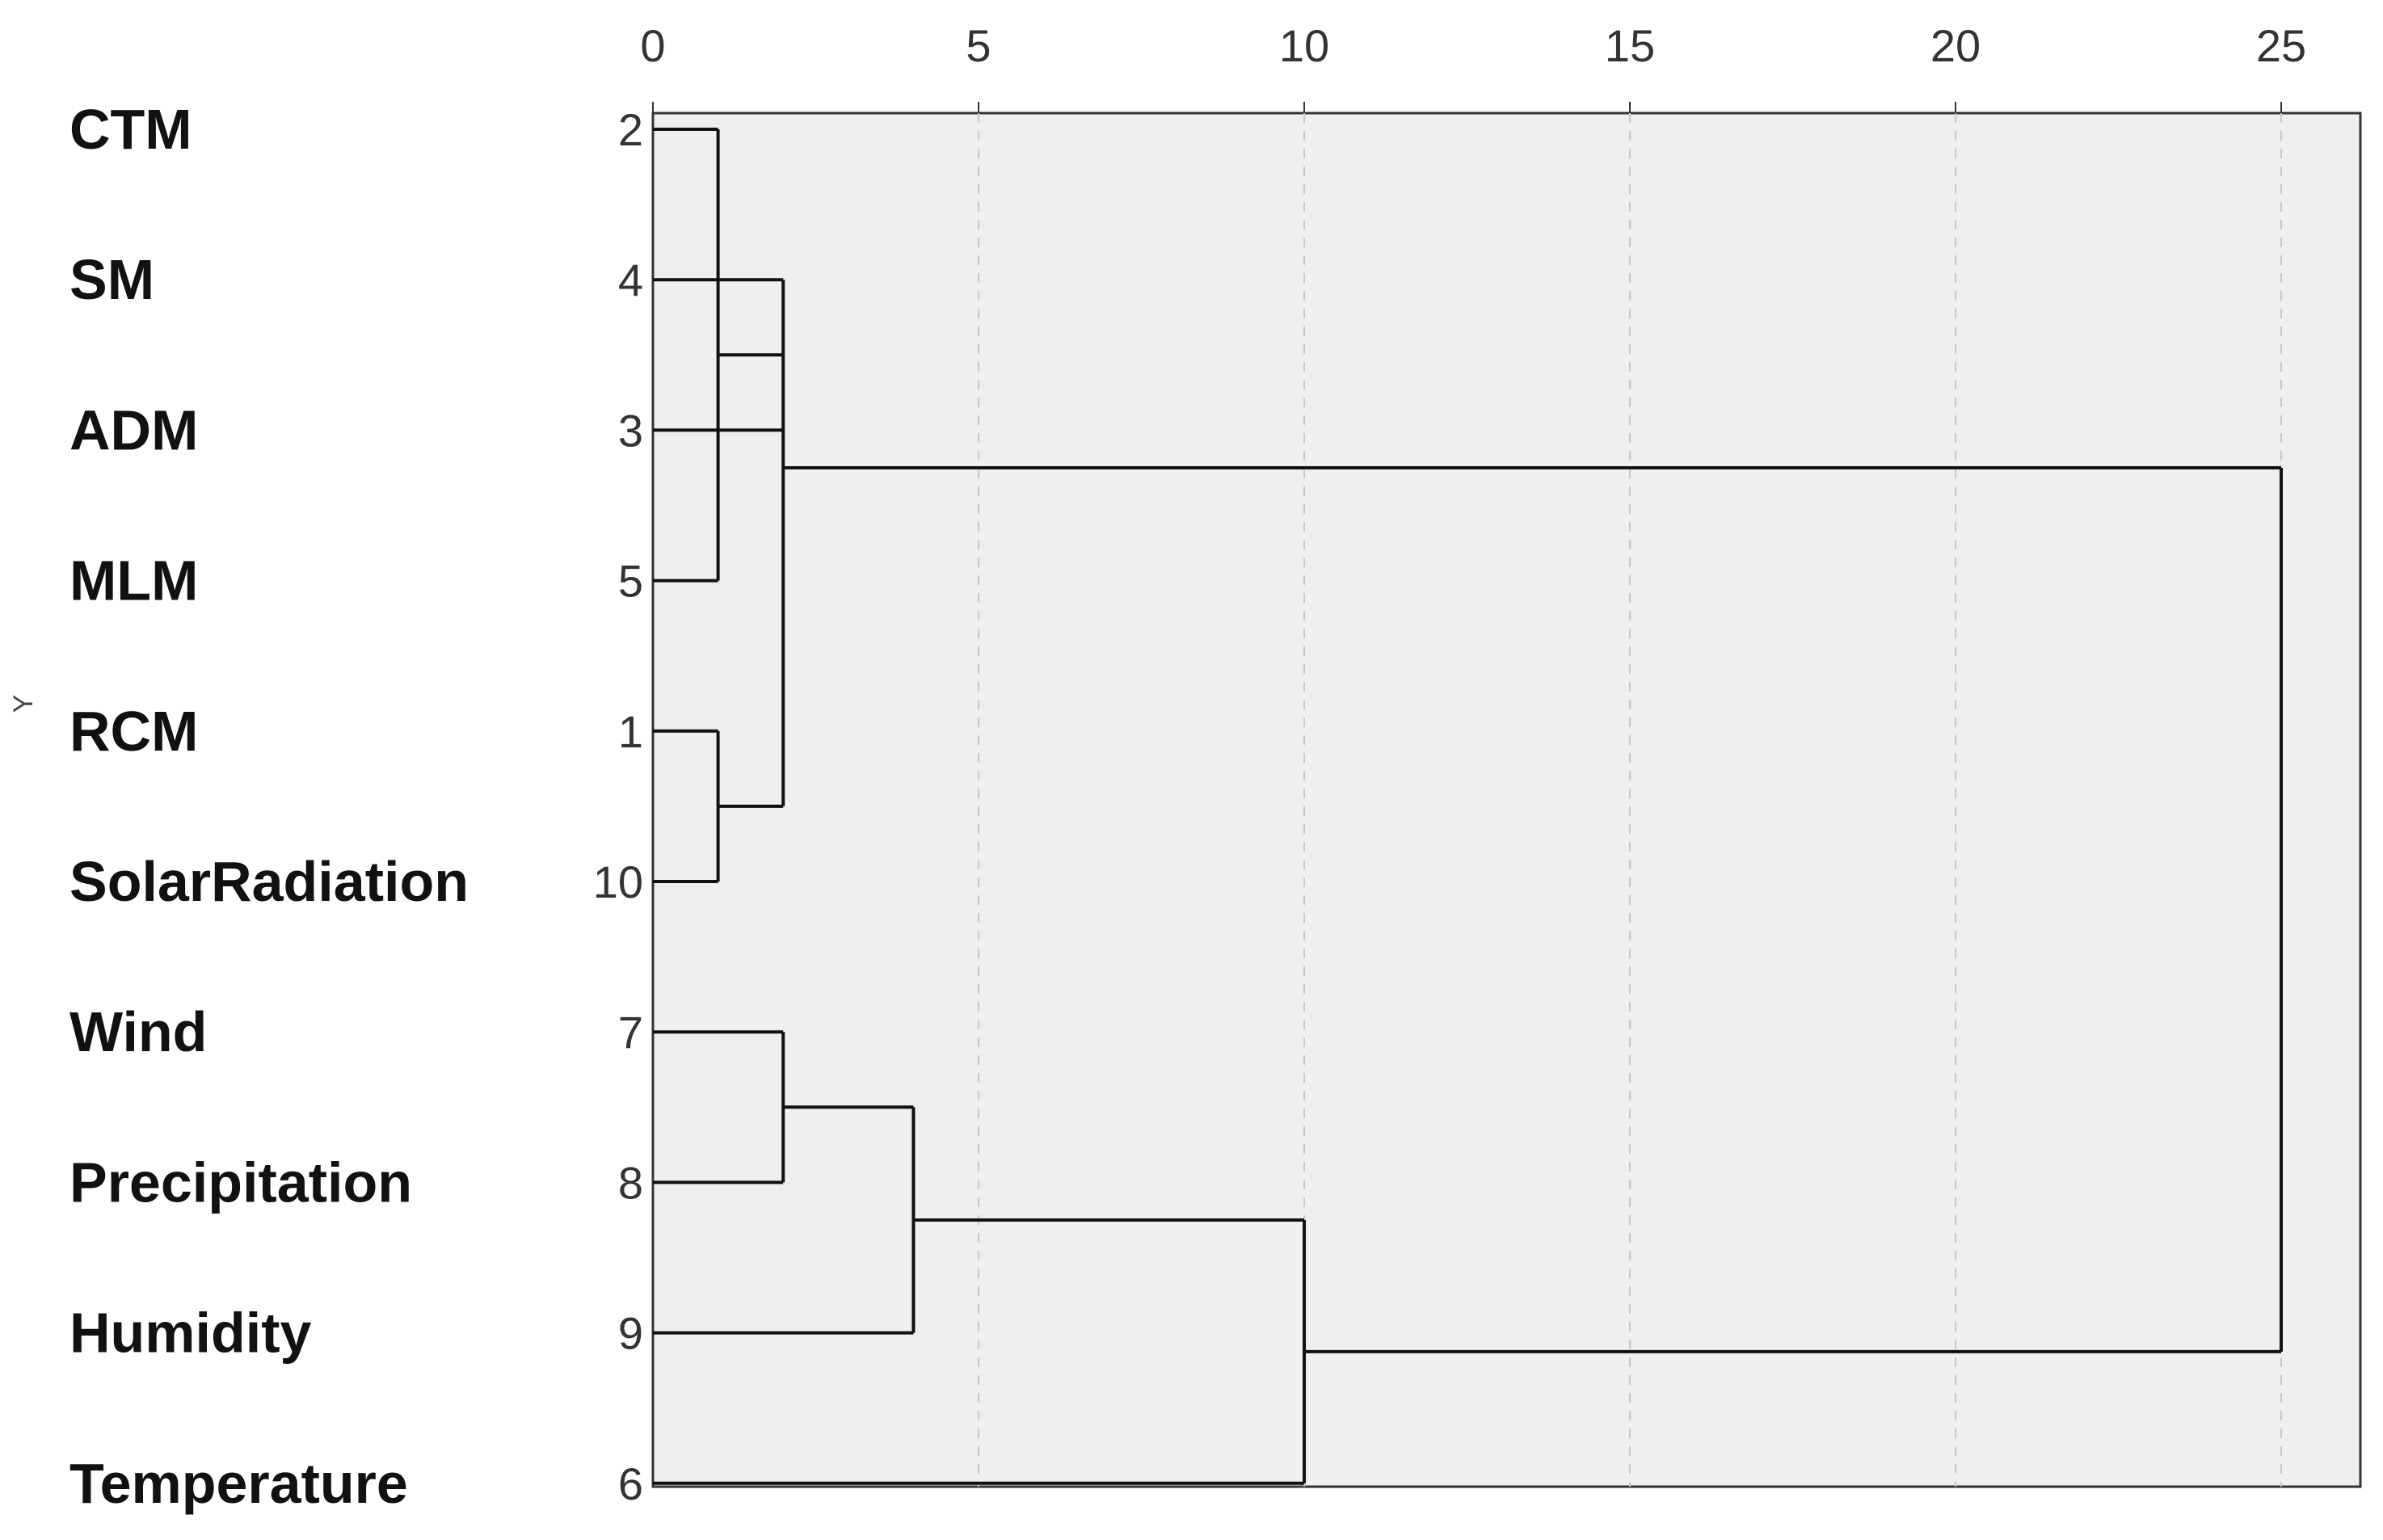 The height and width of the screenshot is (1540, 2383). I want to click on y-axis-label: Y, so click(23, 704).